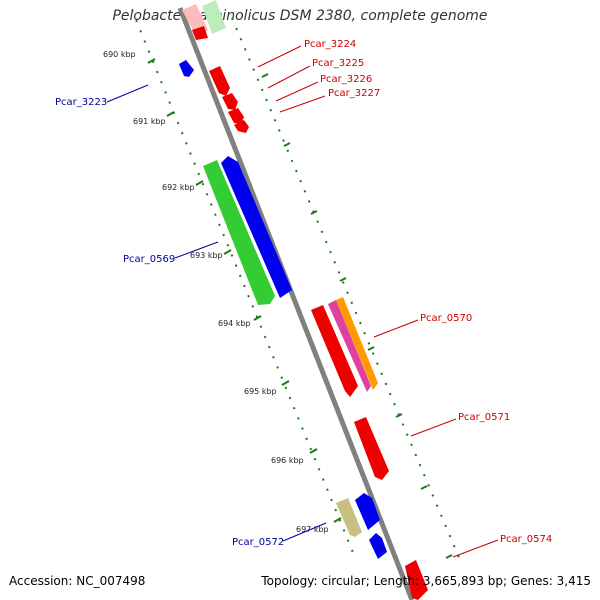 Image resolution: width=600 pixels, height=600 pixels. Describe the element at coordinates (149, 121) in the screenshot. I see `tick-label-691: 691 kbp` at that location.